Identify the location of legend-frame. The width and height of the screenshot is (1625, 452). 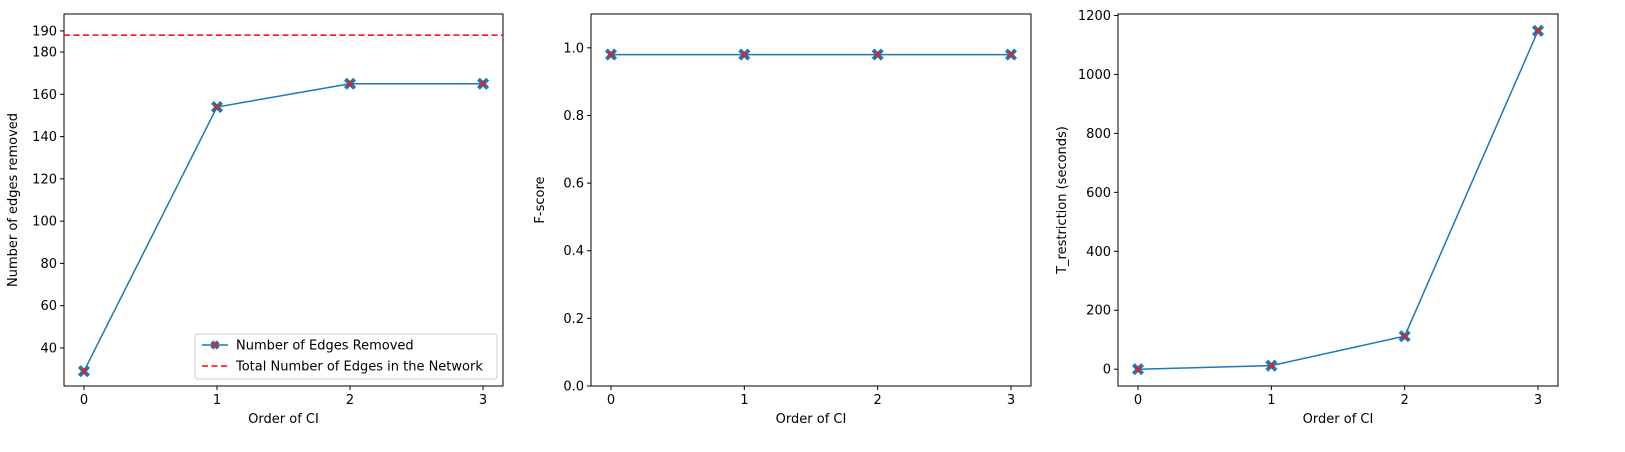
(346, 356).